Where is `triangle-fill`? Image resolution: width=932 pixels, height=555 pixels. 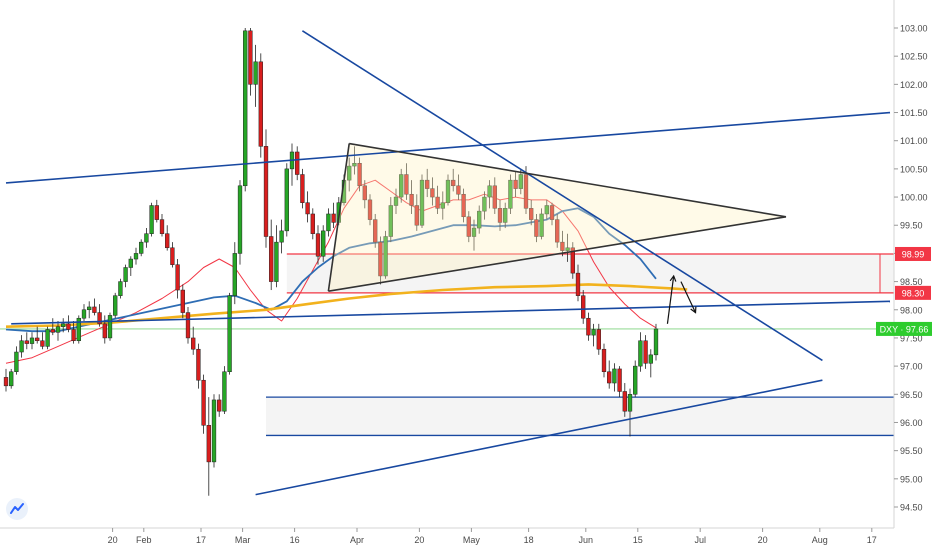 triangle-fill is located at coordinates (557, 217).